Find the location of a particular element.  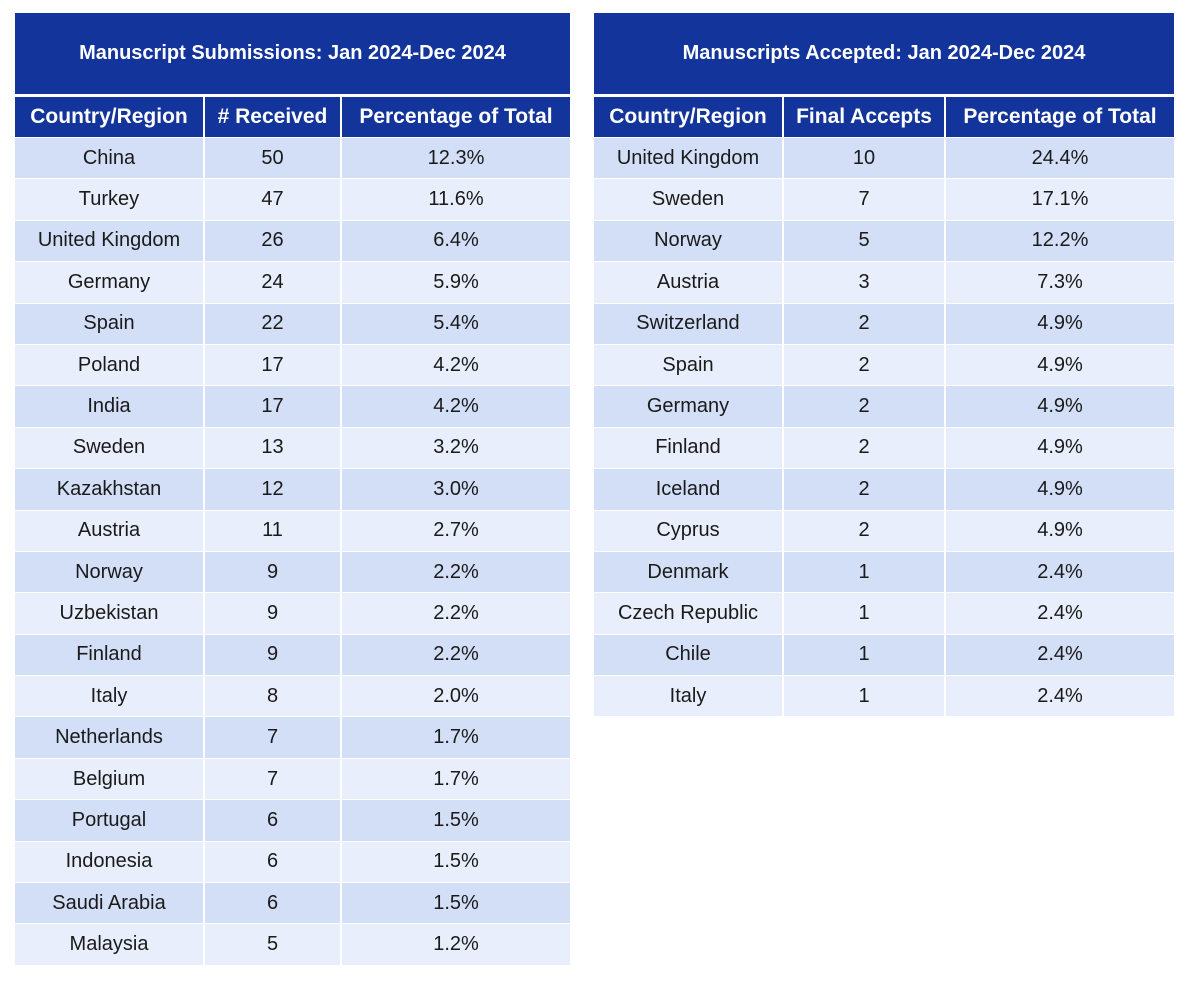

cell-country: Chile is located at coordinates (689, 655).